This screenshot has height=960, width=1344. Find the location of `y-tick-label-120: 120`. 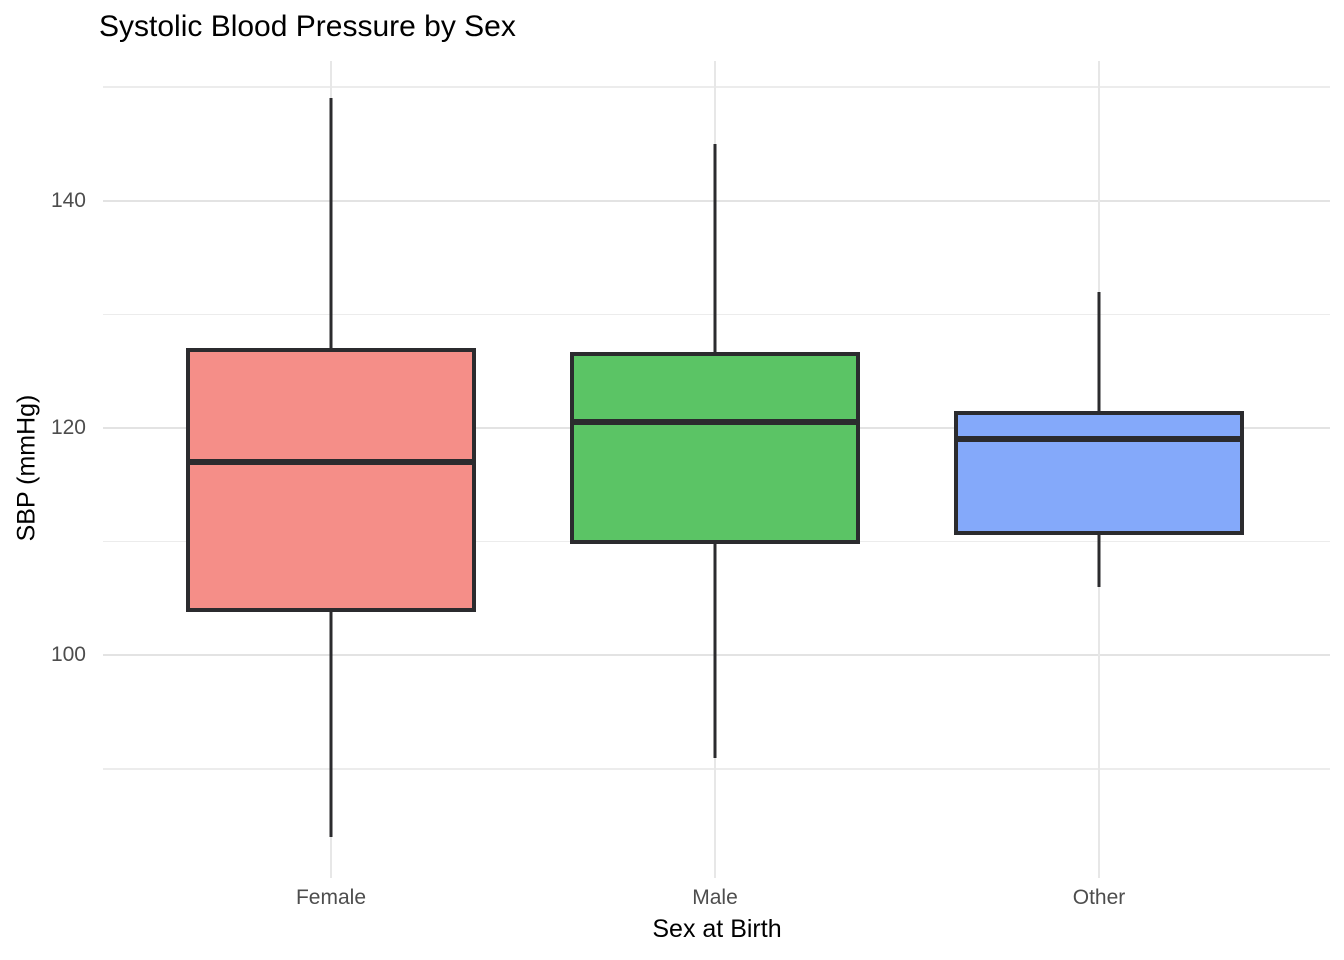

y-tick-label-120: 120 is located at coordinates (68, 428).